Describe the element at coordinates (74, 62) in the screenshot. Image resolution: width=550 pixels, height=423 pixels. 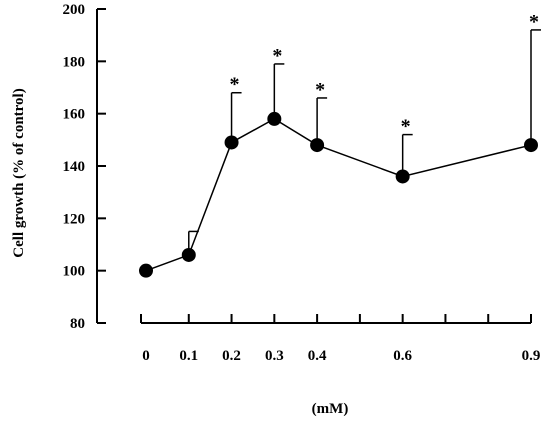
I see `y-tick-label-180: 180` at that location.